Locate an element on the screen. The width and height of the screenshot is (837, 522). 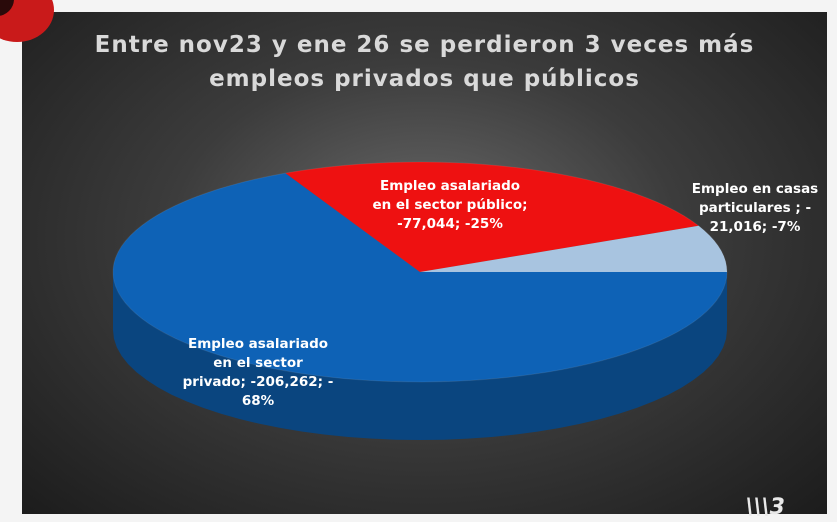
pie-slice-casas is located at coordinates (573, 248).